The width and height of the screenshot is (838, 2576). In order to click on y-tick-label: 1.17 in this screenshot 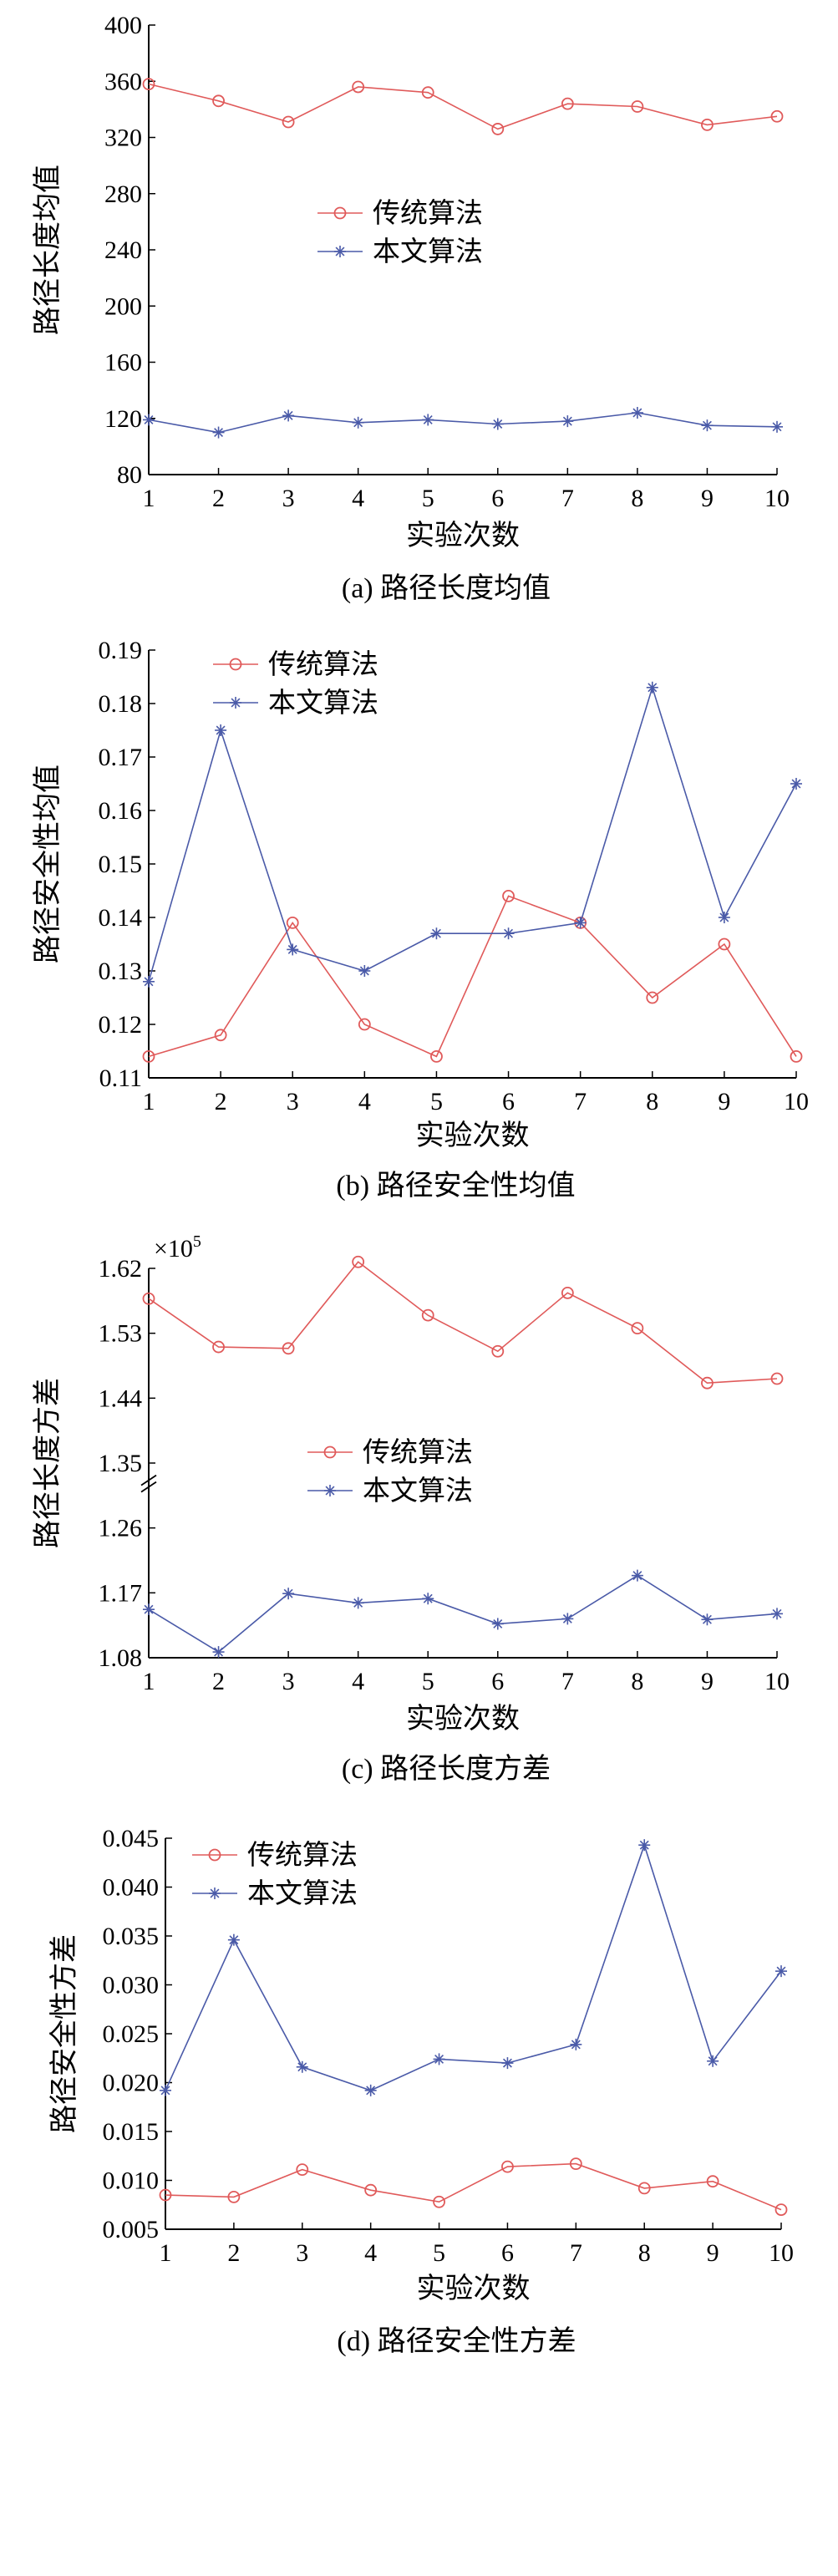, I will do `click(121, 1593)`.